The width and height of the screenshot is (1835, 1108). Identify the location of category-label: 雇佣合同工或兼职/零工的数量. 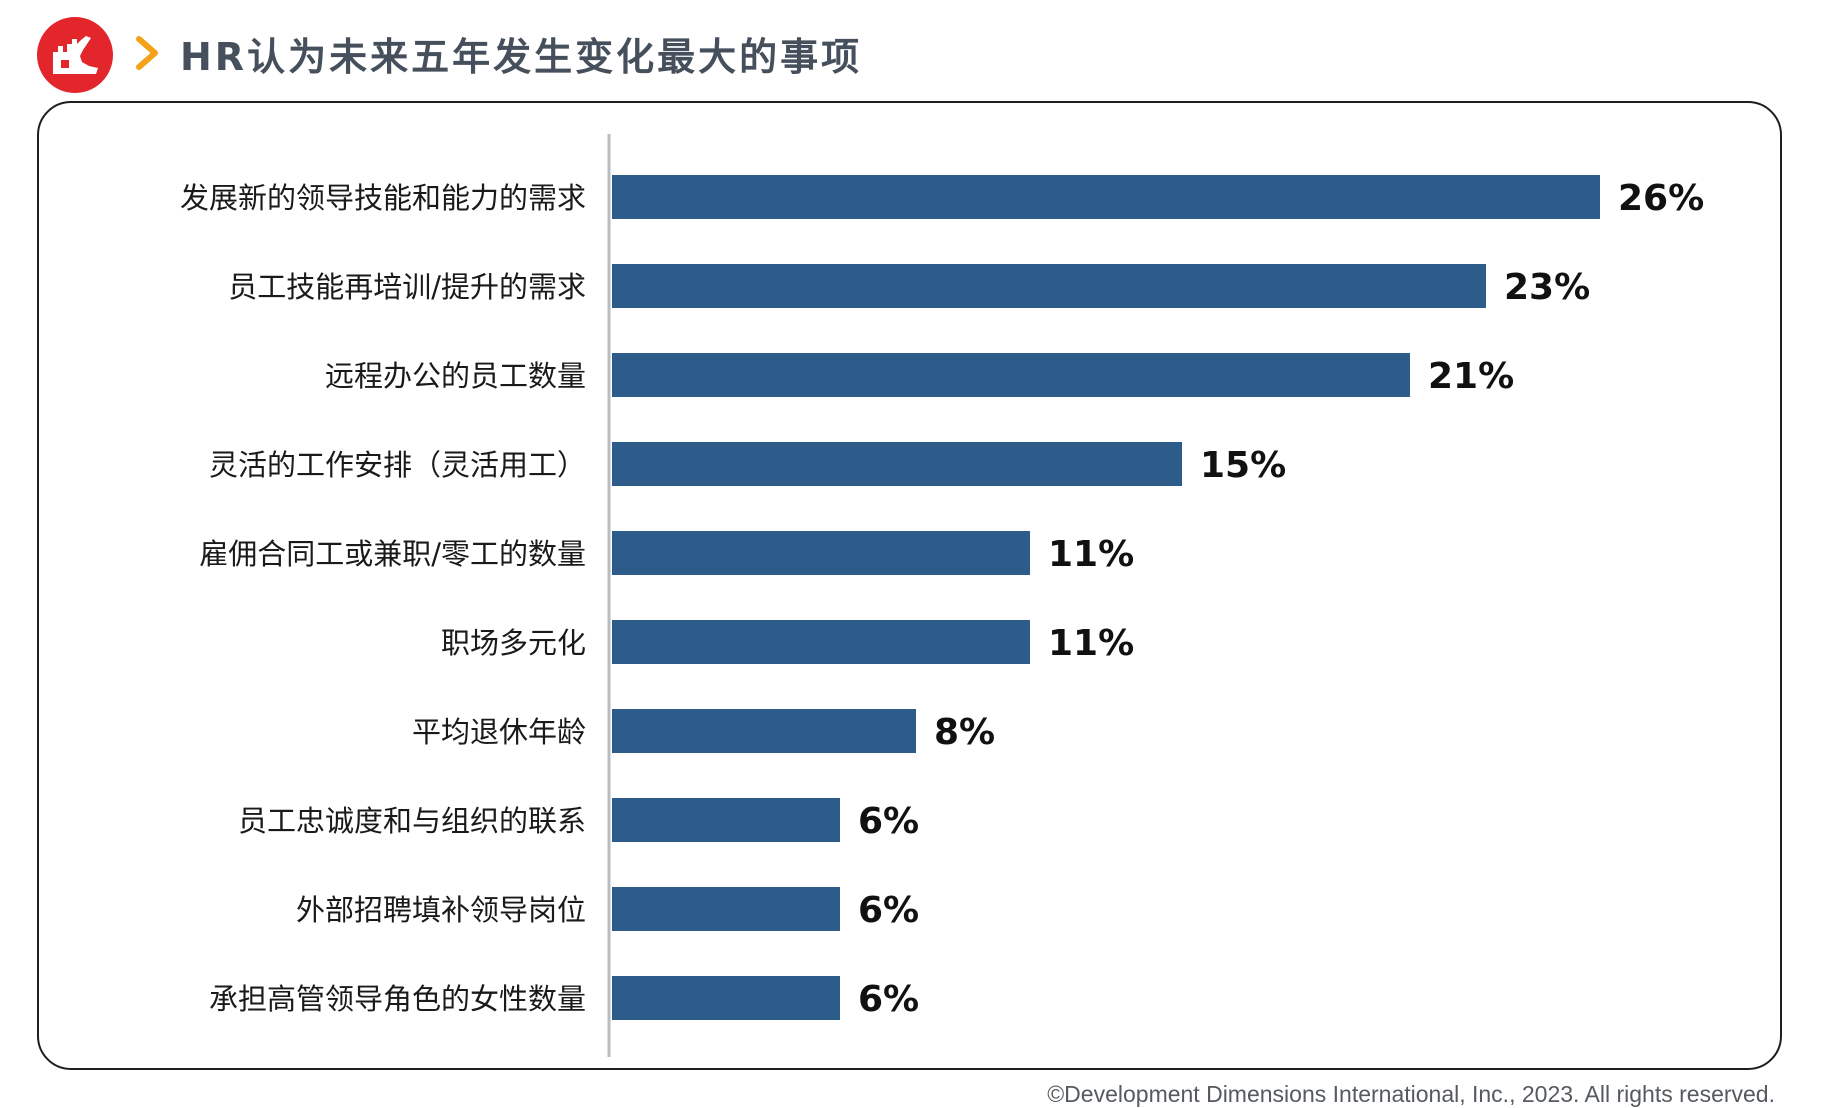
(392, 554).